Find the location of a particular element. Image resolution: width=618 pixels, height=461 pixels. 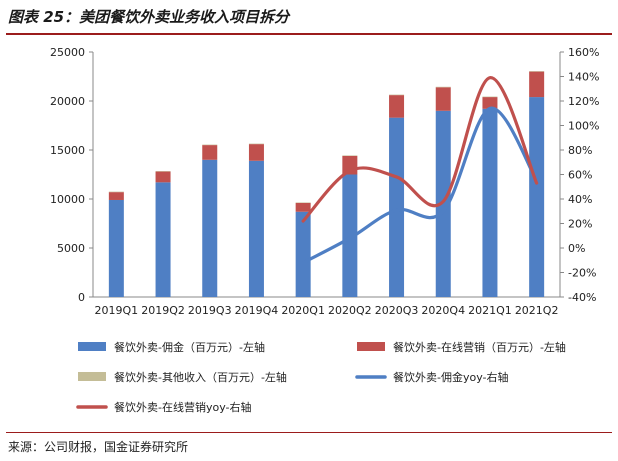

left-tick-label: 0 is located at coordinates (81, 297).